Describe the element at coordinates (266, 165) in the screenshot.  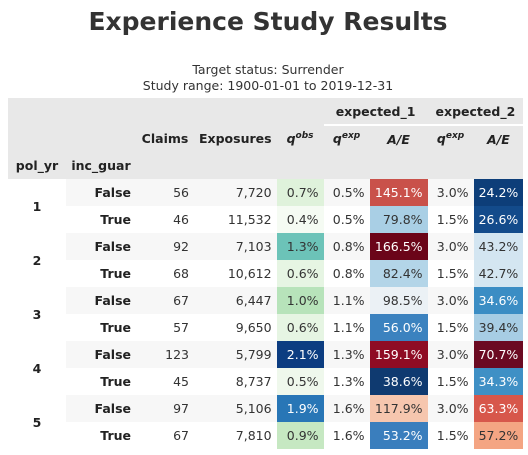
I see `header-row-index-names: pol_yr inc_guar` at that location.